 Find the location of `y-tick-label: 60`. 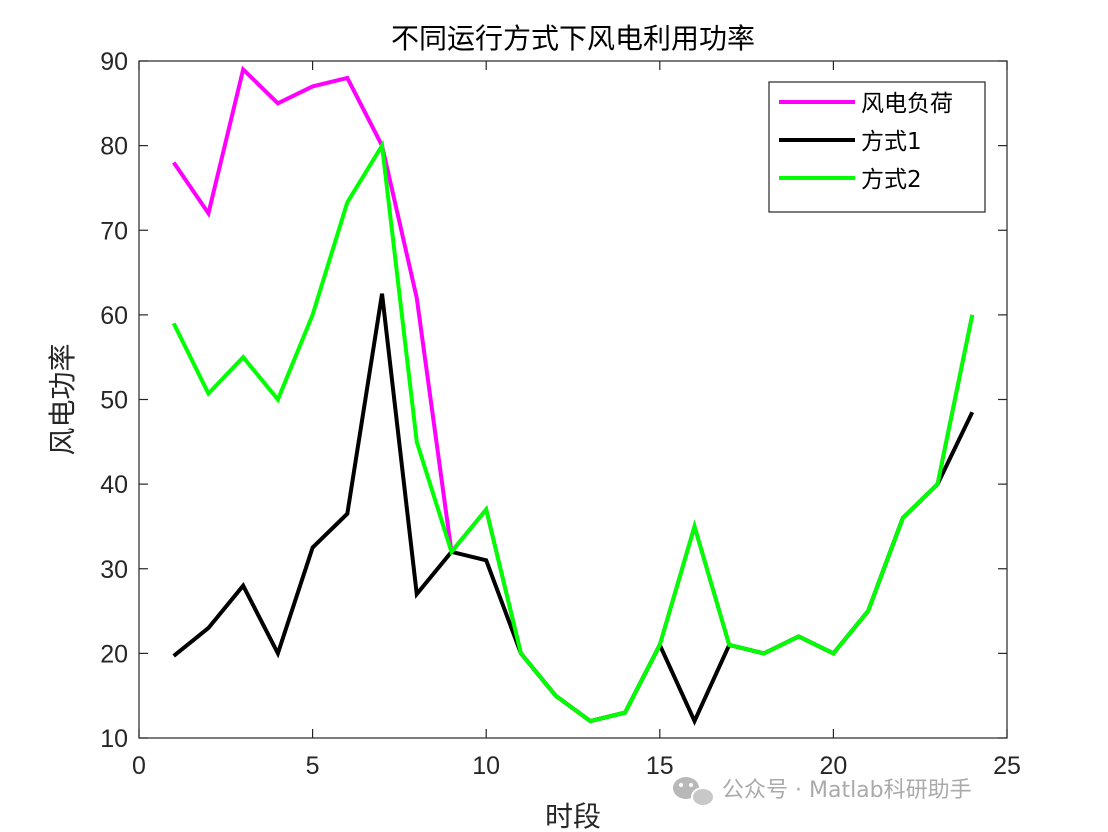

y-tick-label: 60 is located at coordinates (114, 316).